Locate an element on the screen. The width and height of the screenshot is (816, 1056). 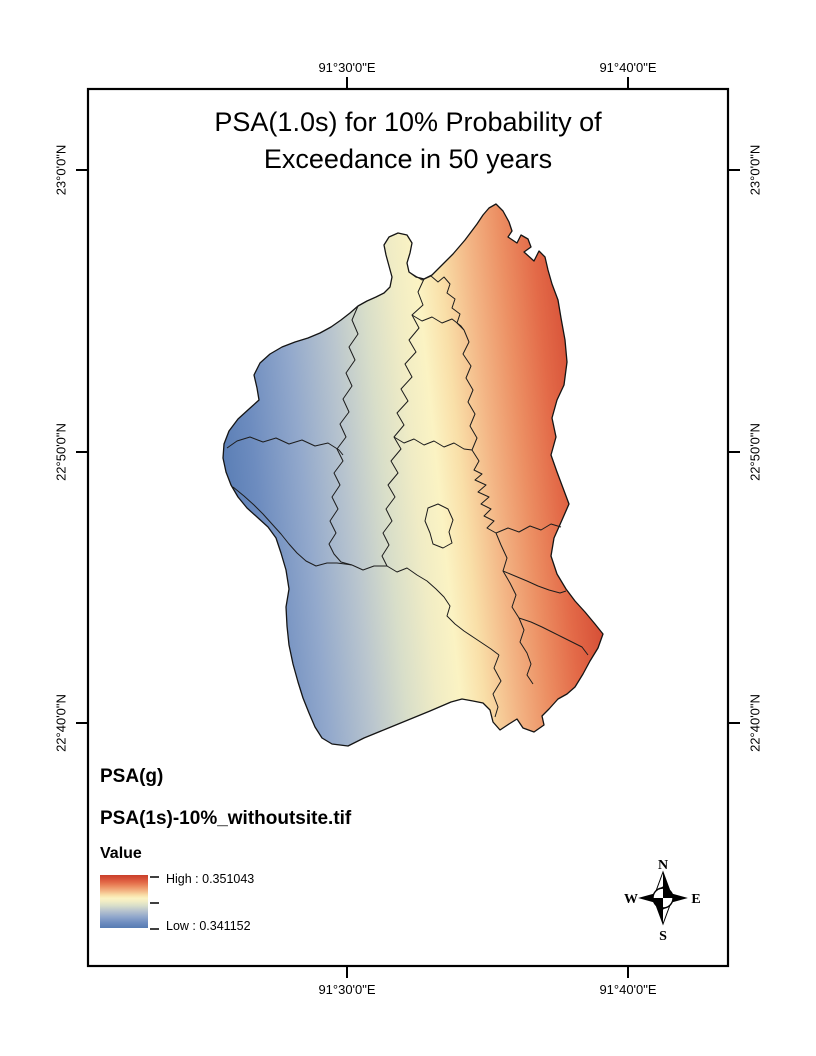
legend-value-title: Value is located at coordinates (121, 853).